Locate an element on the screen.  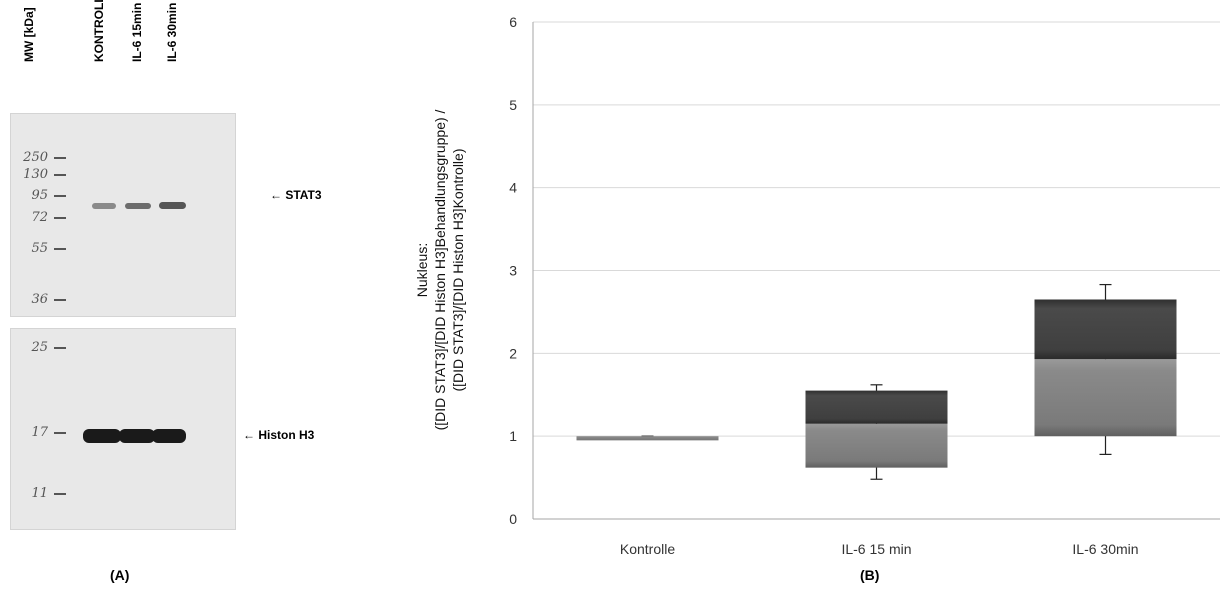
y-tick-label-0: 0 is located at coordinates (513, 519).